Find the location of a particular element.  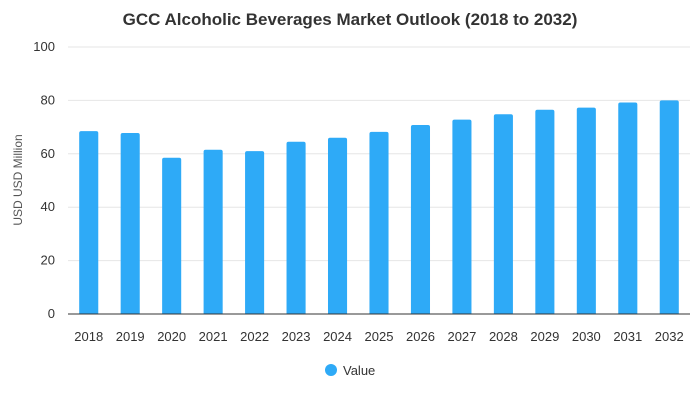

x-tick-label: 2020 is located at coordinates (171, 336).